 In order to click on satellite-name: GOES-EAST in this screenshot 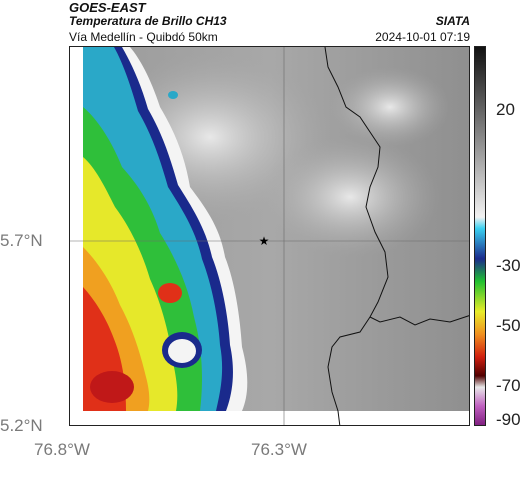, I will do `click(107, 7)`.